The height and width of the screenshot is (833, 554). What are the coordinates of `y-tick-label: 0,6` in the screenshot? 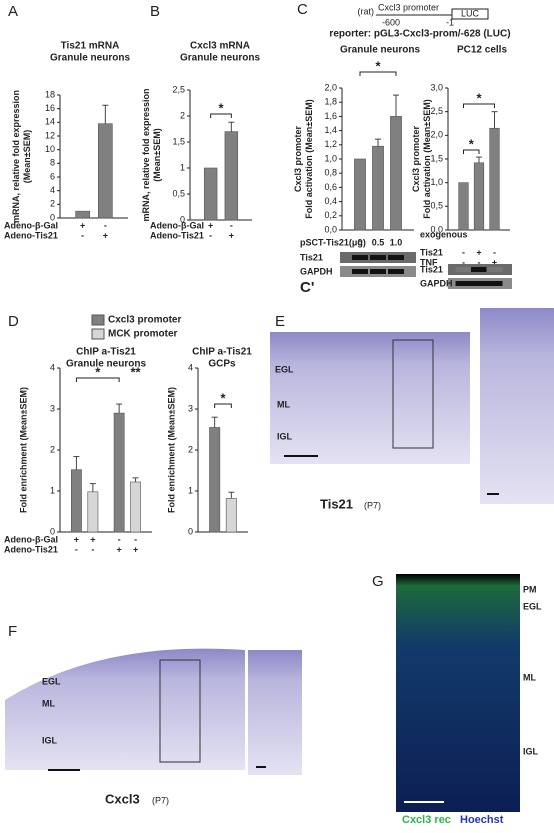 It's located at (330, 187).